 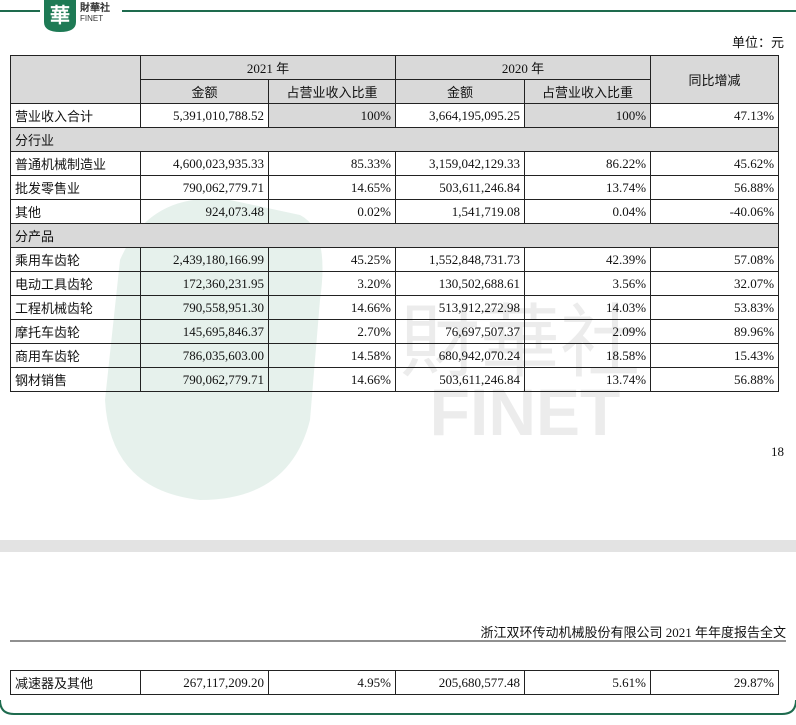 What do you see at coordinates (715, 283) in the screenshot?
I see `value-cell: 32.07%` at bounding box center [715, 283].